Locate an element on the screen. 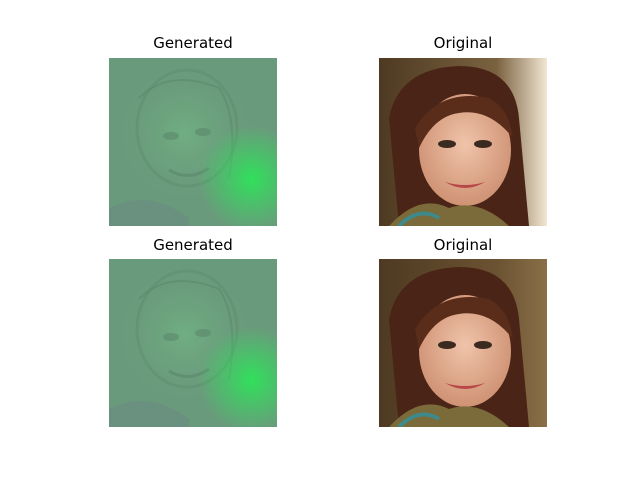  panel-title-generated-2: Generated is located at coordinates (193, 245).